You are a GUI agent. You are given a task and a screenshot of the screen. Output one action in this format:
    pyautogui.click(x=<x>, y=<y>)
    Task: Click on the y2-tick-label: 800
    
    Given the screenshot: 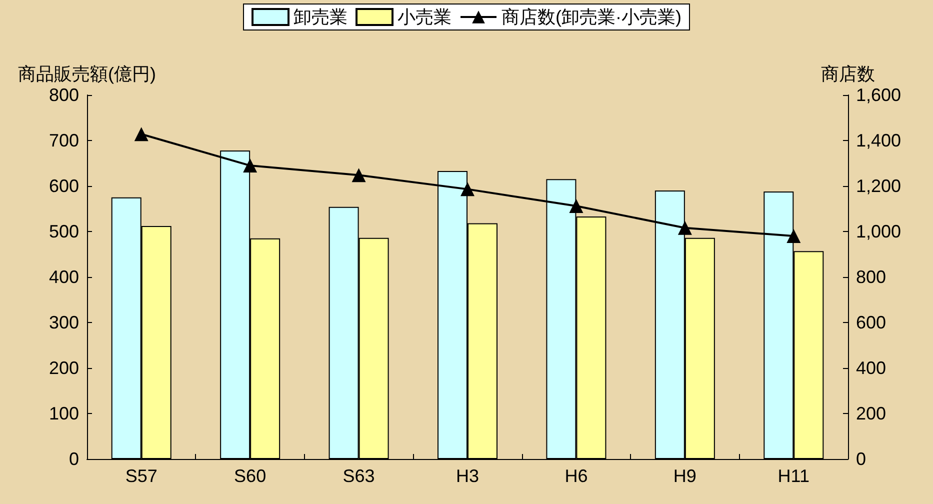 What is the action you would take?
    pyautogui.click(x=871, y=277)
    